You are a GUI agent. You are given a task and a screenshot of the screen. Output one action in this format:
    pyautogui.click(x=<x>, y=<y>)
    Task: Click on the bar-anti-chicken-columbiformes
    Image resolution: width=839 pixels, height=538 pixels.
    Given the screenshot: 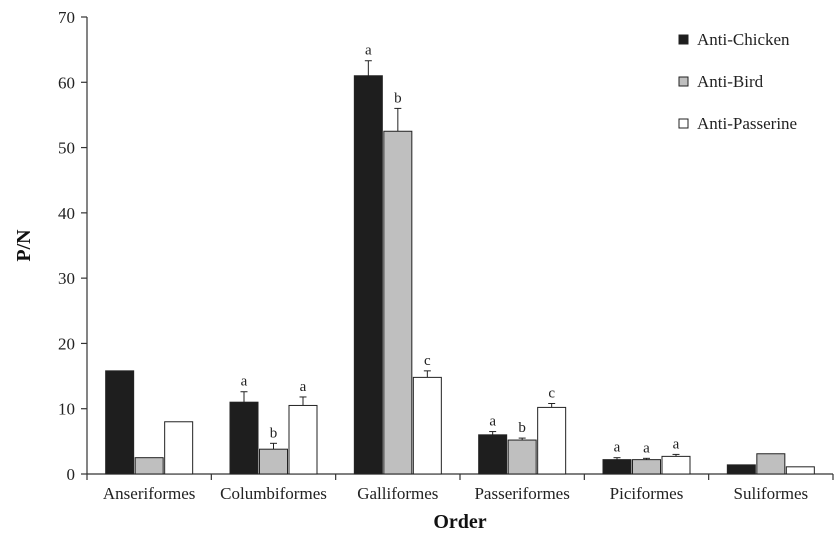 What is the action you would take?
    pyautogui.click(x=244, y=438)
    